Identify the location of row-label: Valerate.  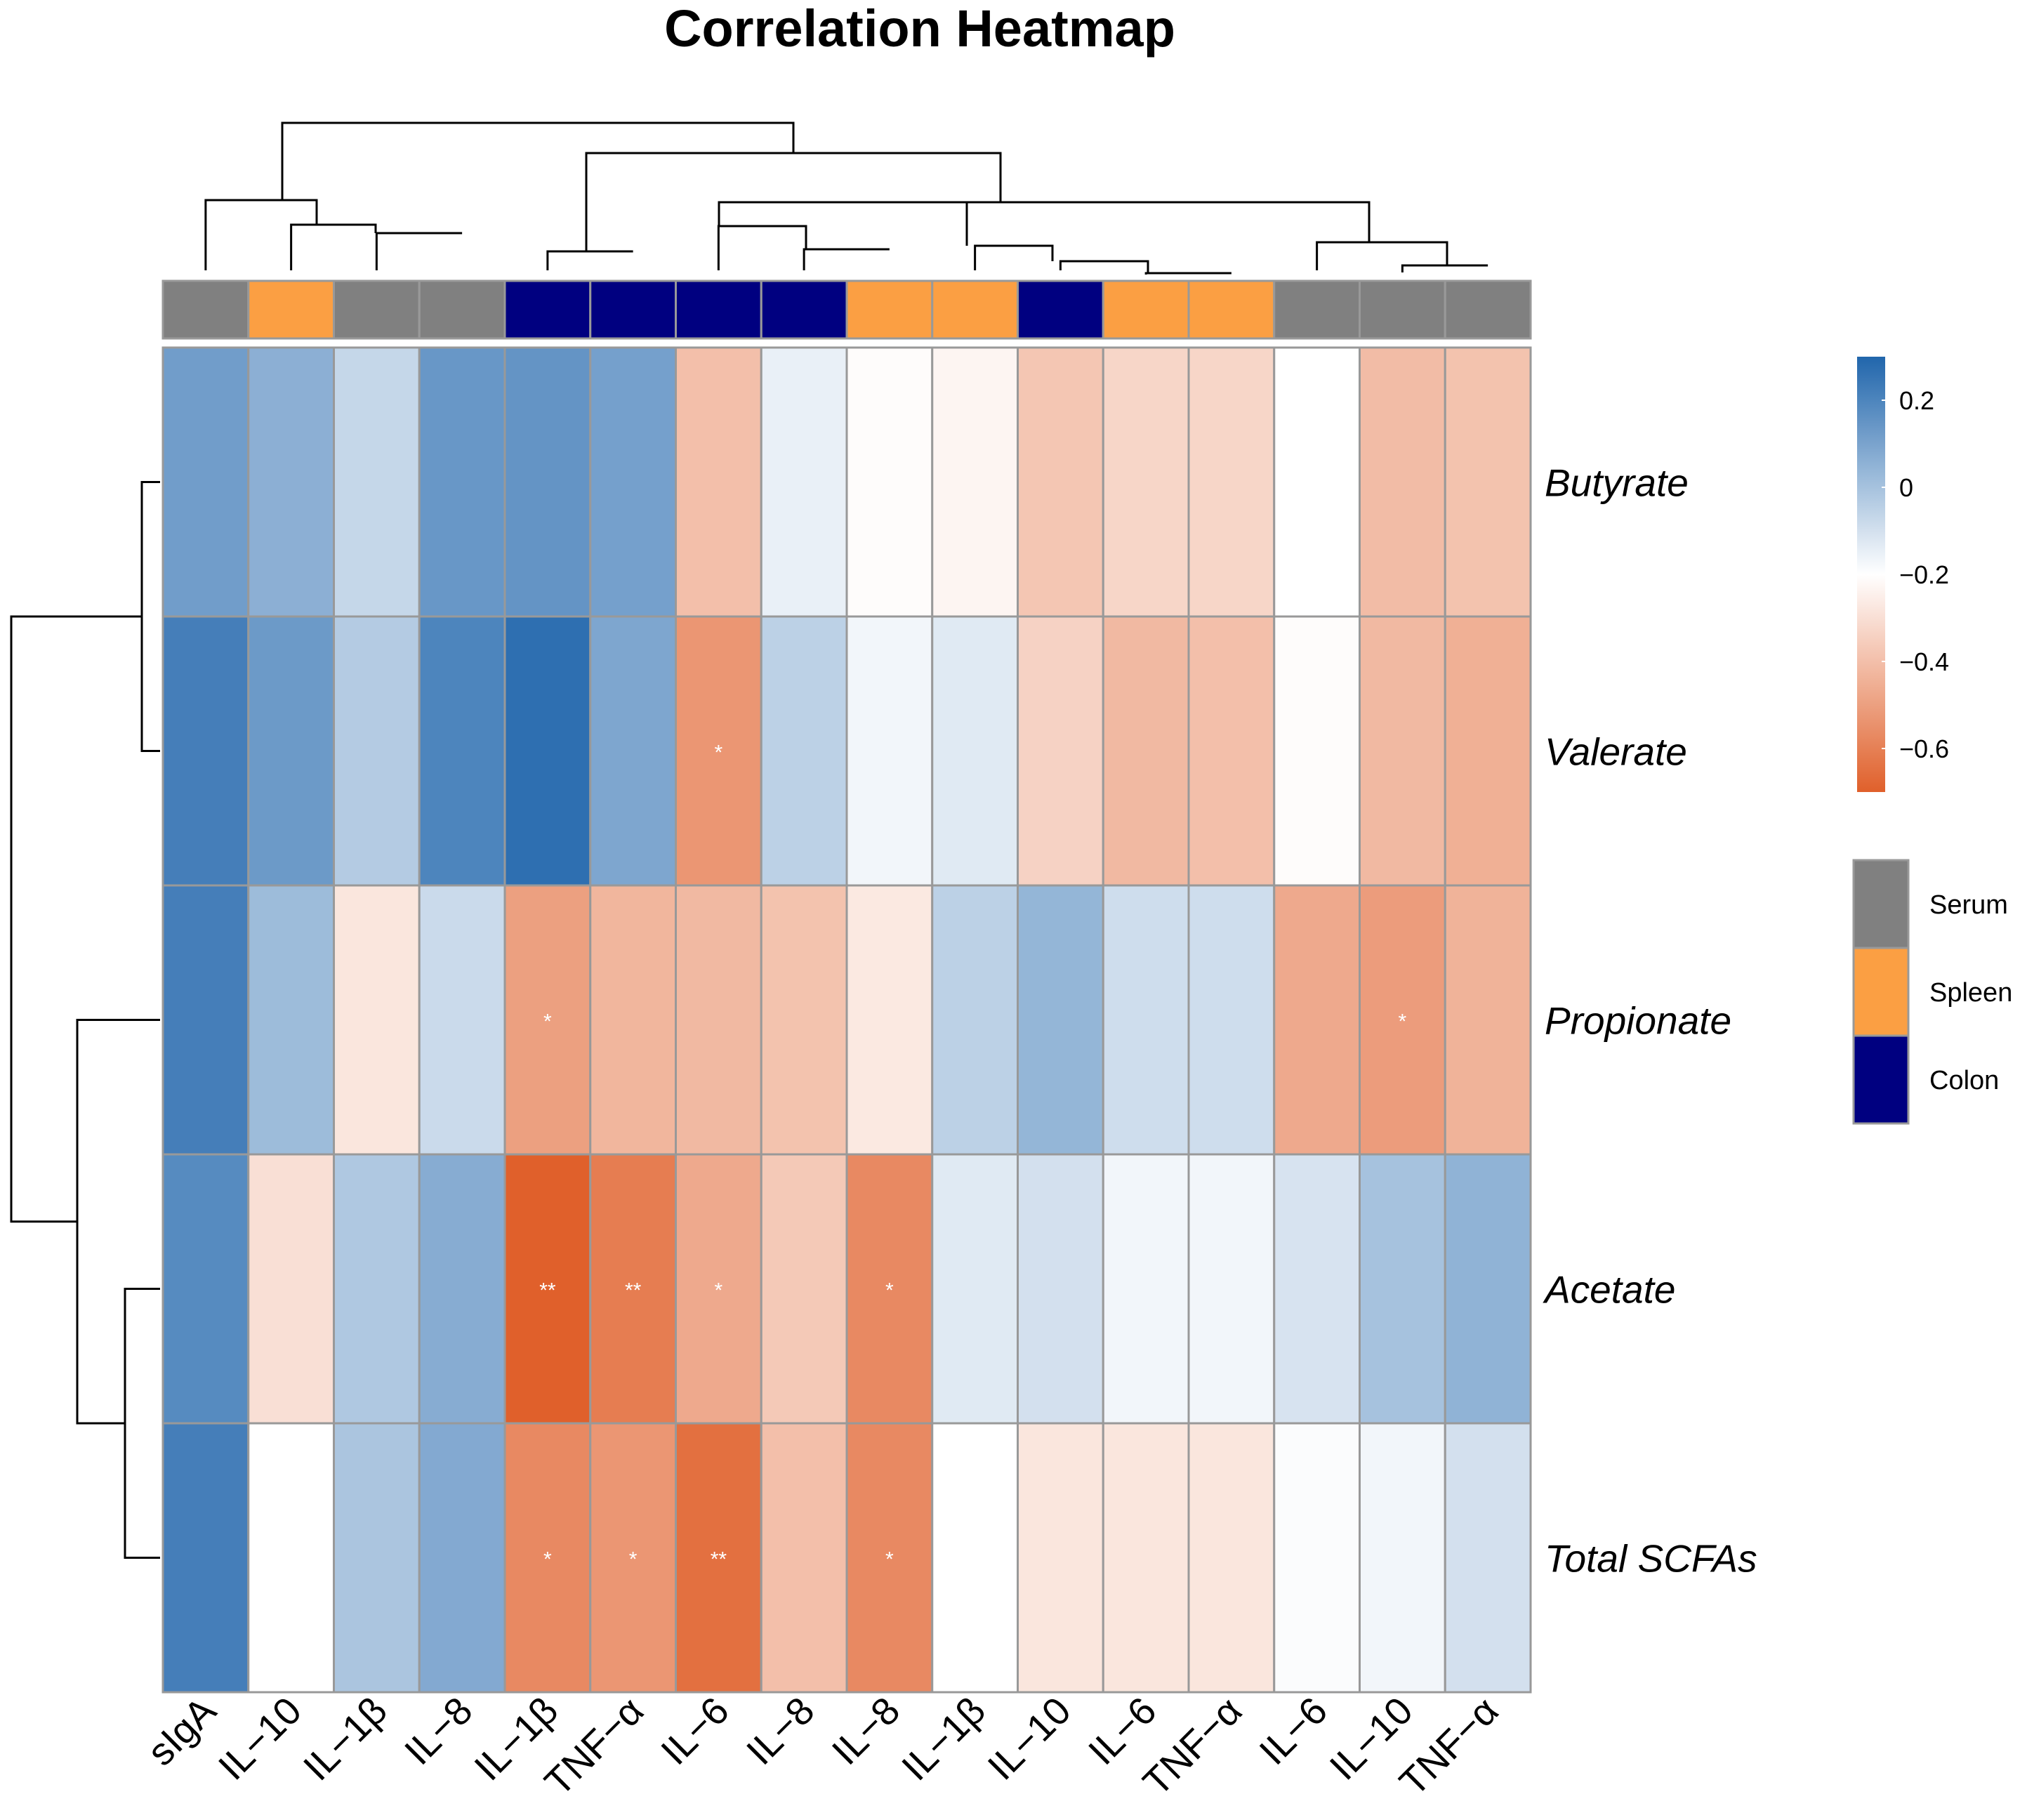
(1616, 752).